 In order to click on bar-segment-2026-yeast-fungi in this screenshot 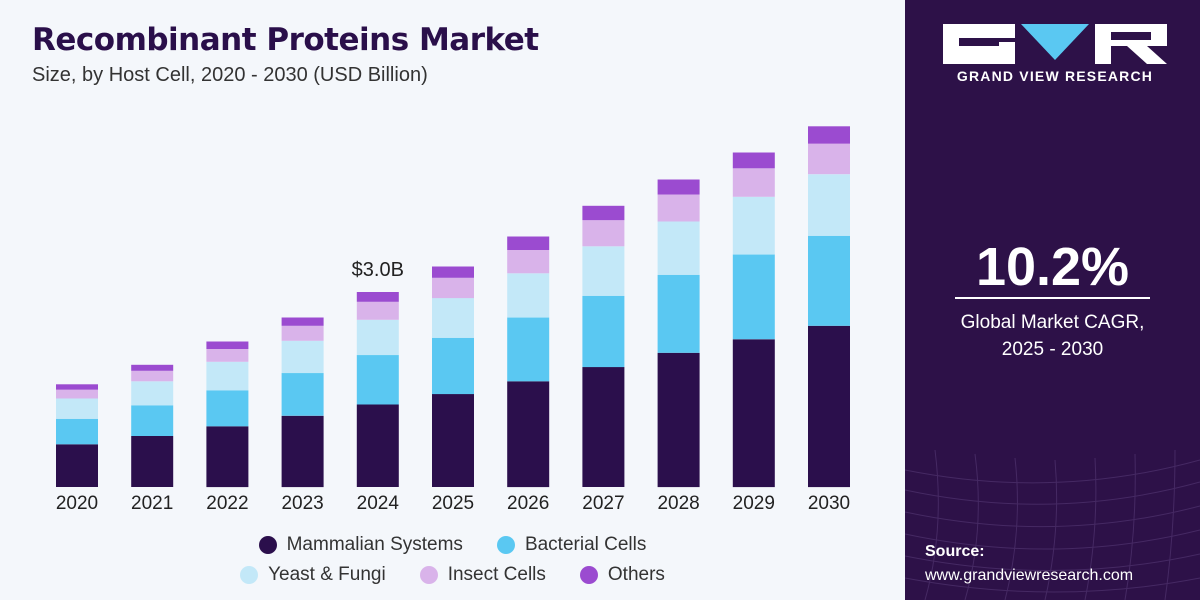, I will do `click(528, 295)`.